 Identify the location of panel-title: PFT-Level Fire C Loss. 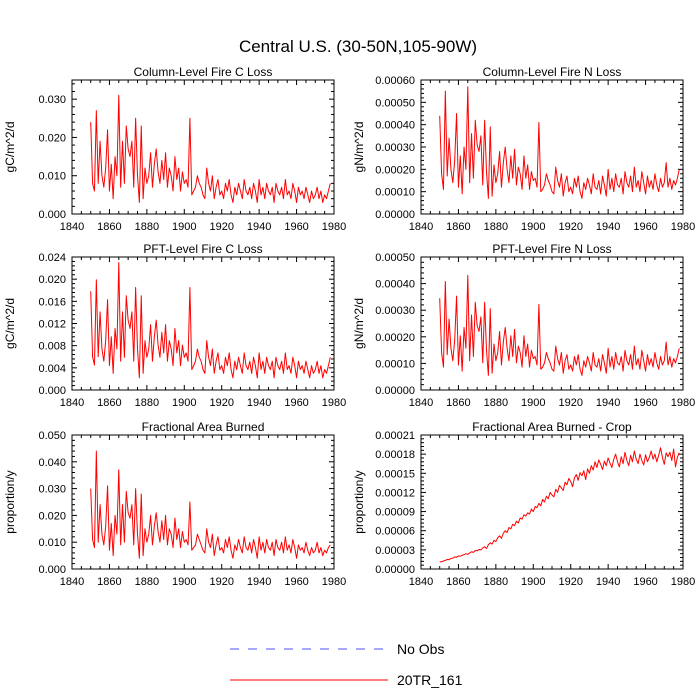
(202, 249).